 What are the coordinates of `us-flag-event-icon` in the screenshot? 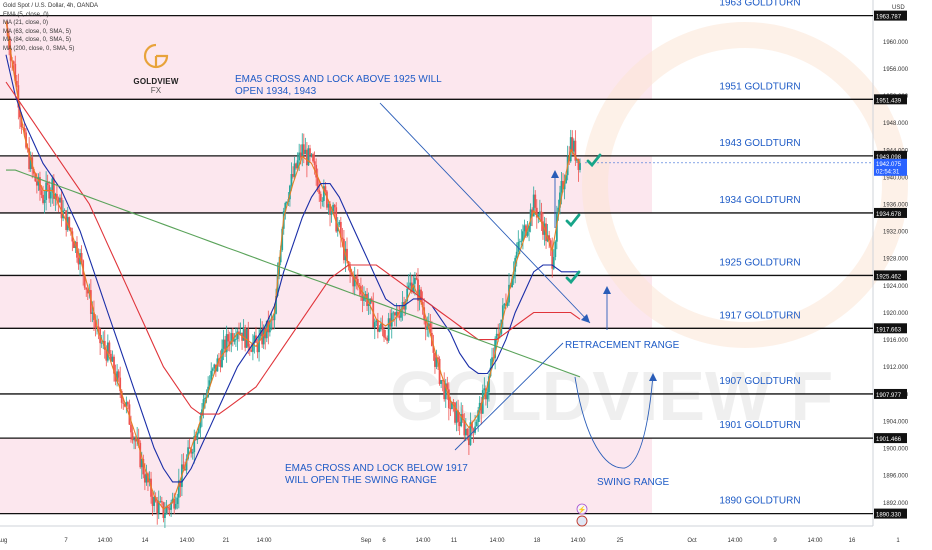 It's located at (582, 521).